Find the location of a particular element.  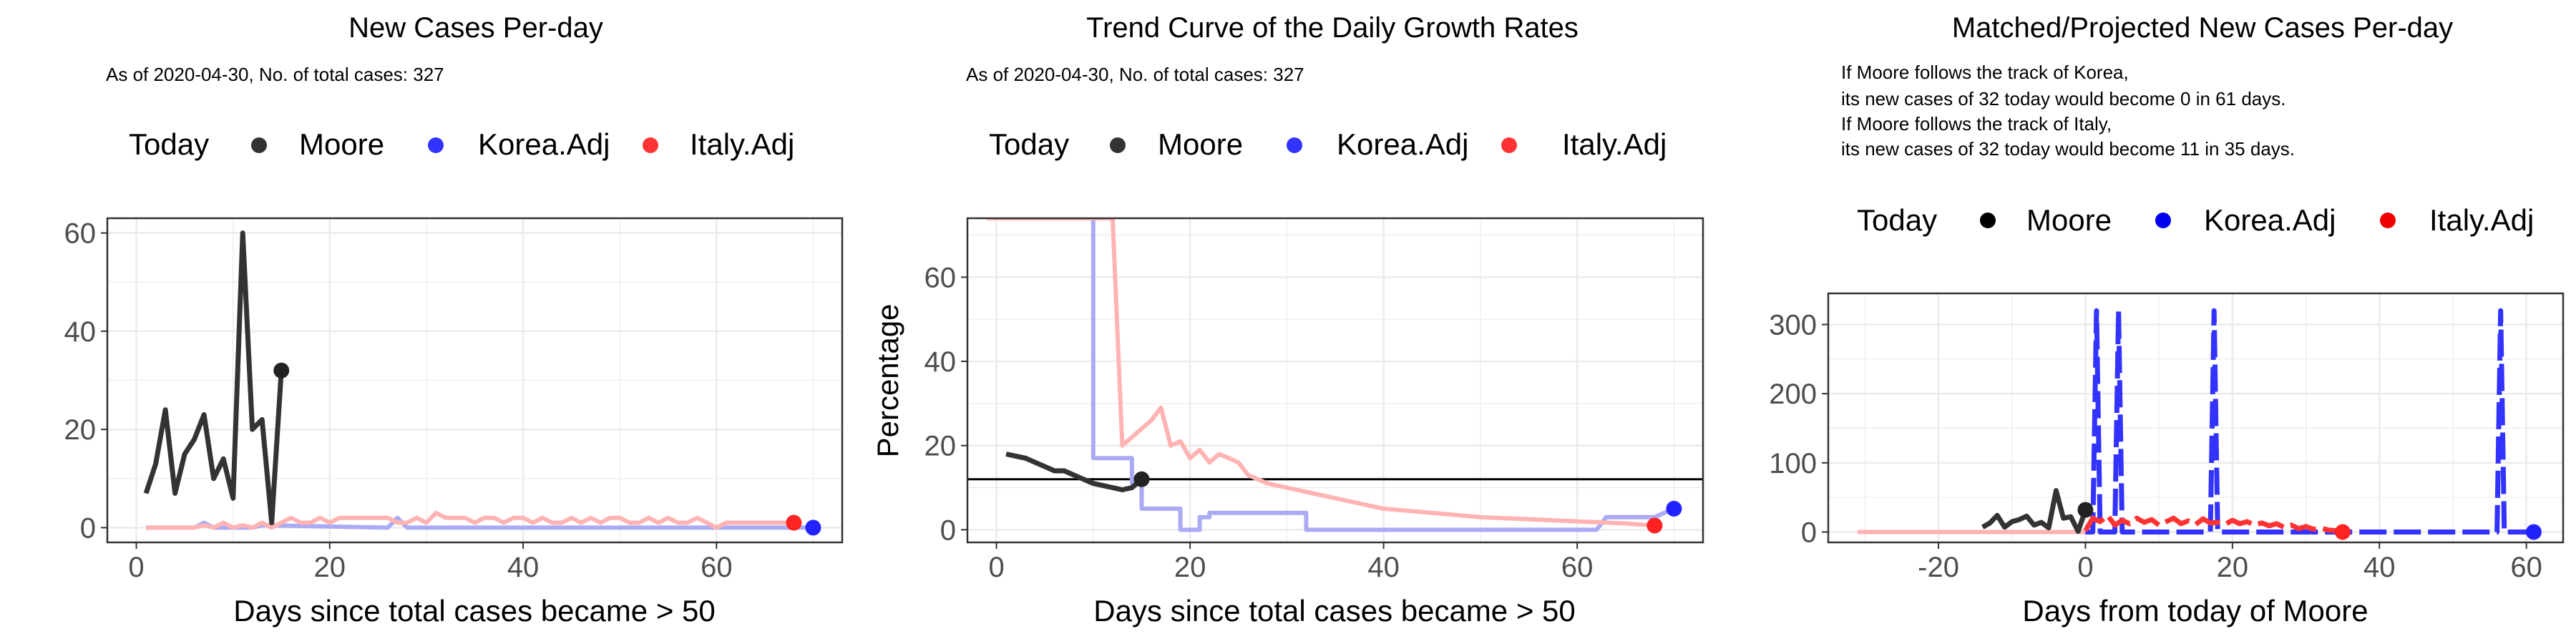

panel-2-y-axis-label: Percentage is located at coordinates (887, 381).